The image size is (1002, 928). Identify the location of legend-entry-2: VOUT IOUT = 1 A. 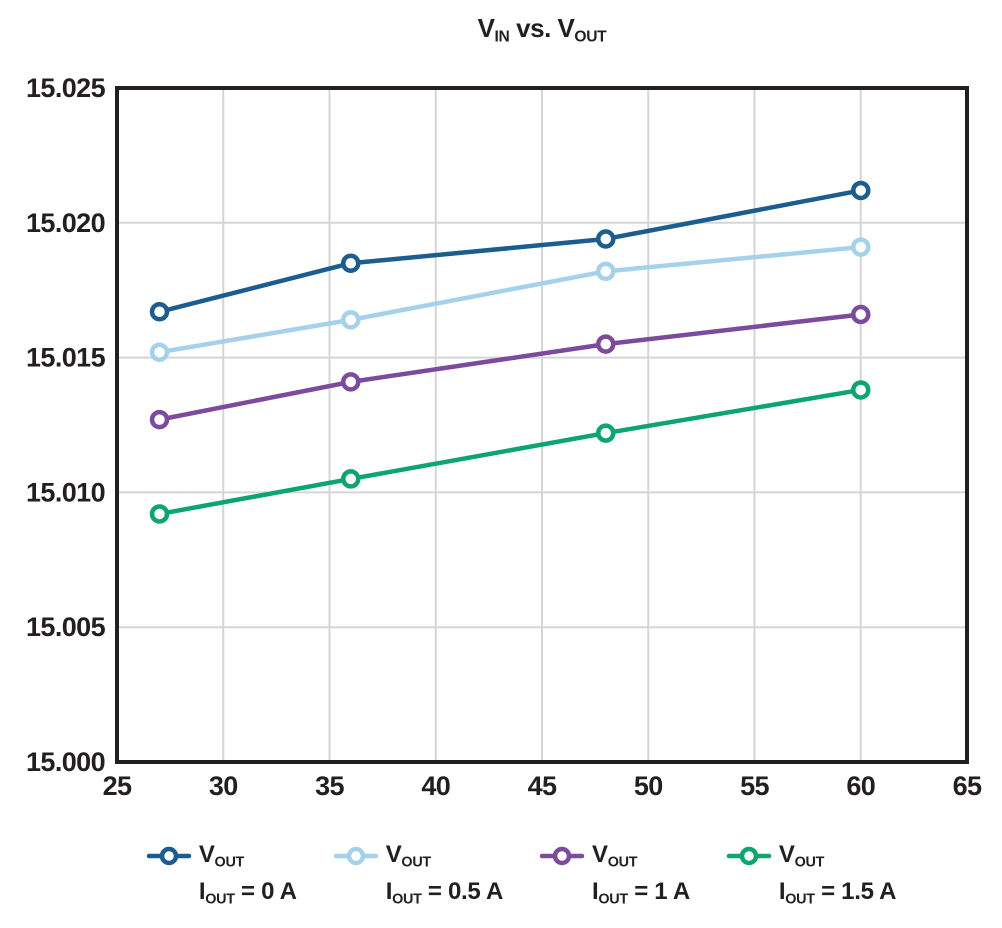
(614, 877).